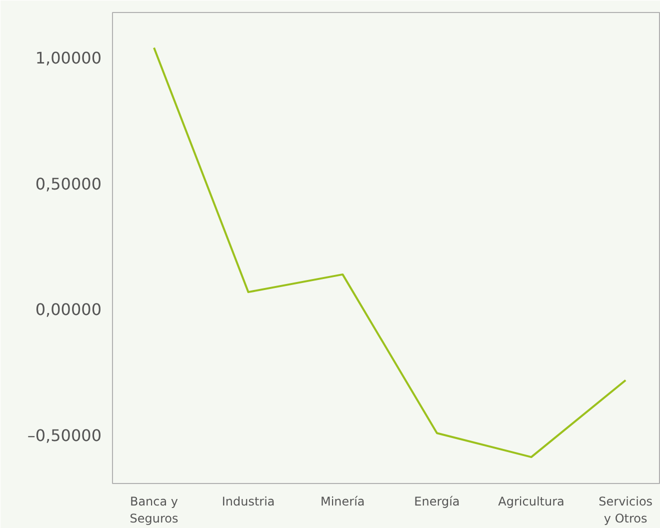  I want to click on x-tick-label: Industria, so click(248, 501).